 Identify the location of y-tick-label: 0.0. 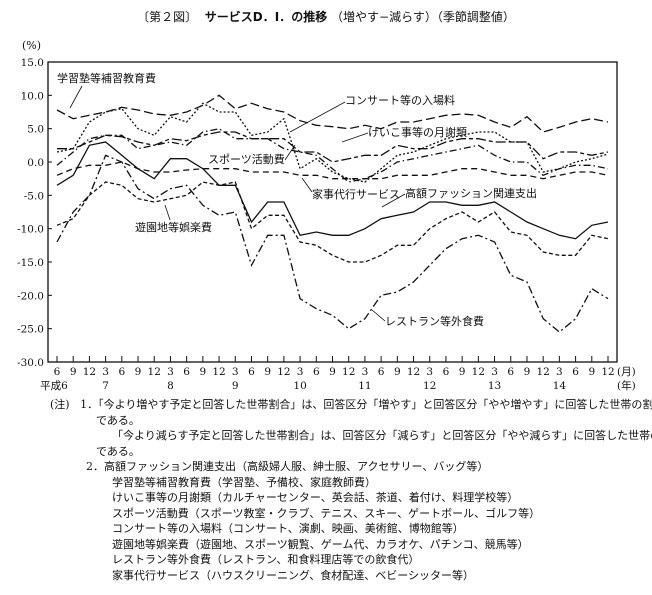
(35, 163).